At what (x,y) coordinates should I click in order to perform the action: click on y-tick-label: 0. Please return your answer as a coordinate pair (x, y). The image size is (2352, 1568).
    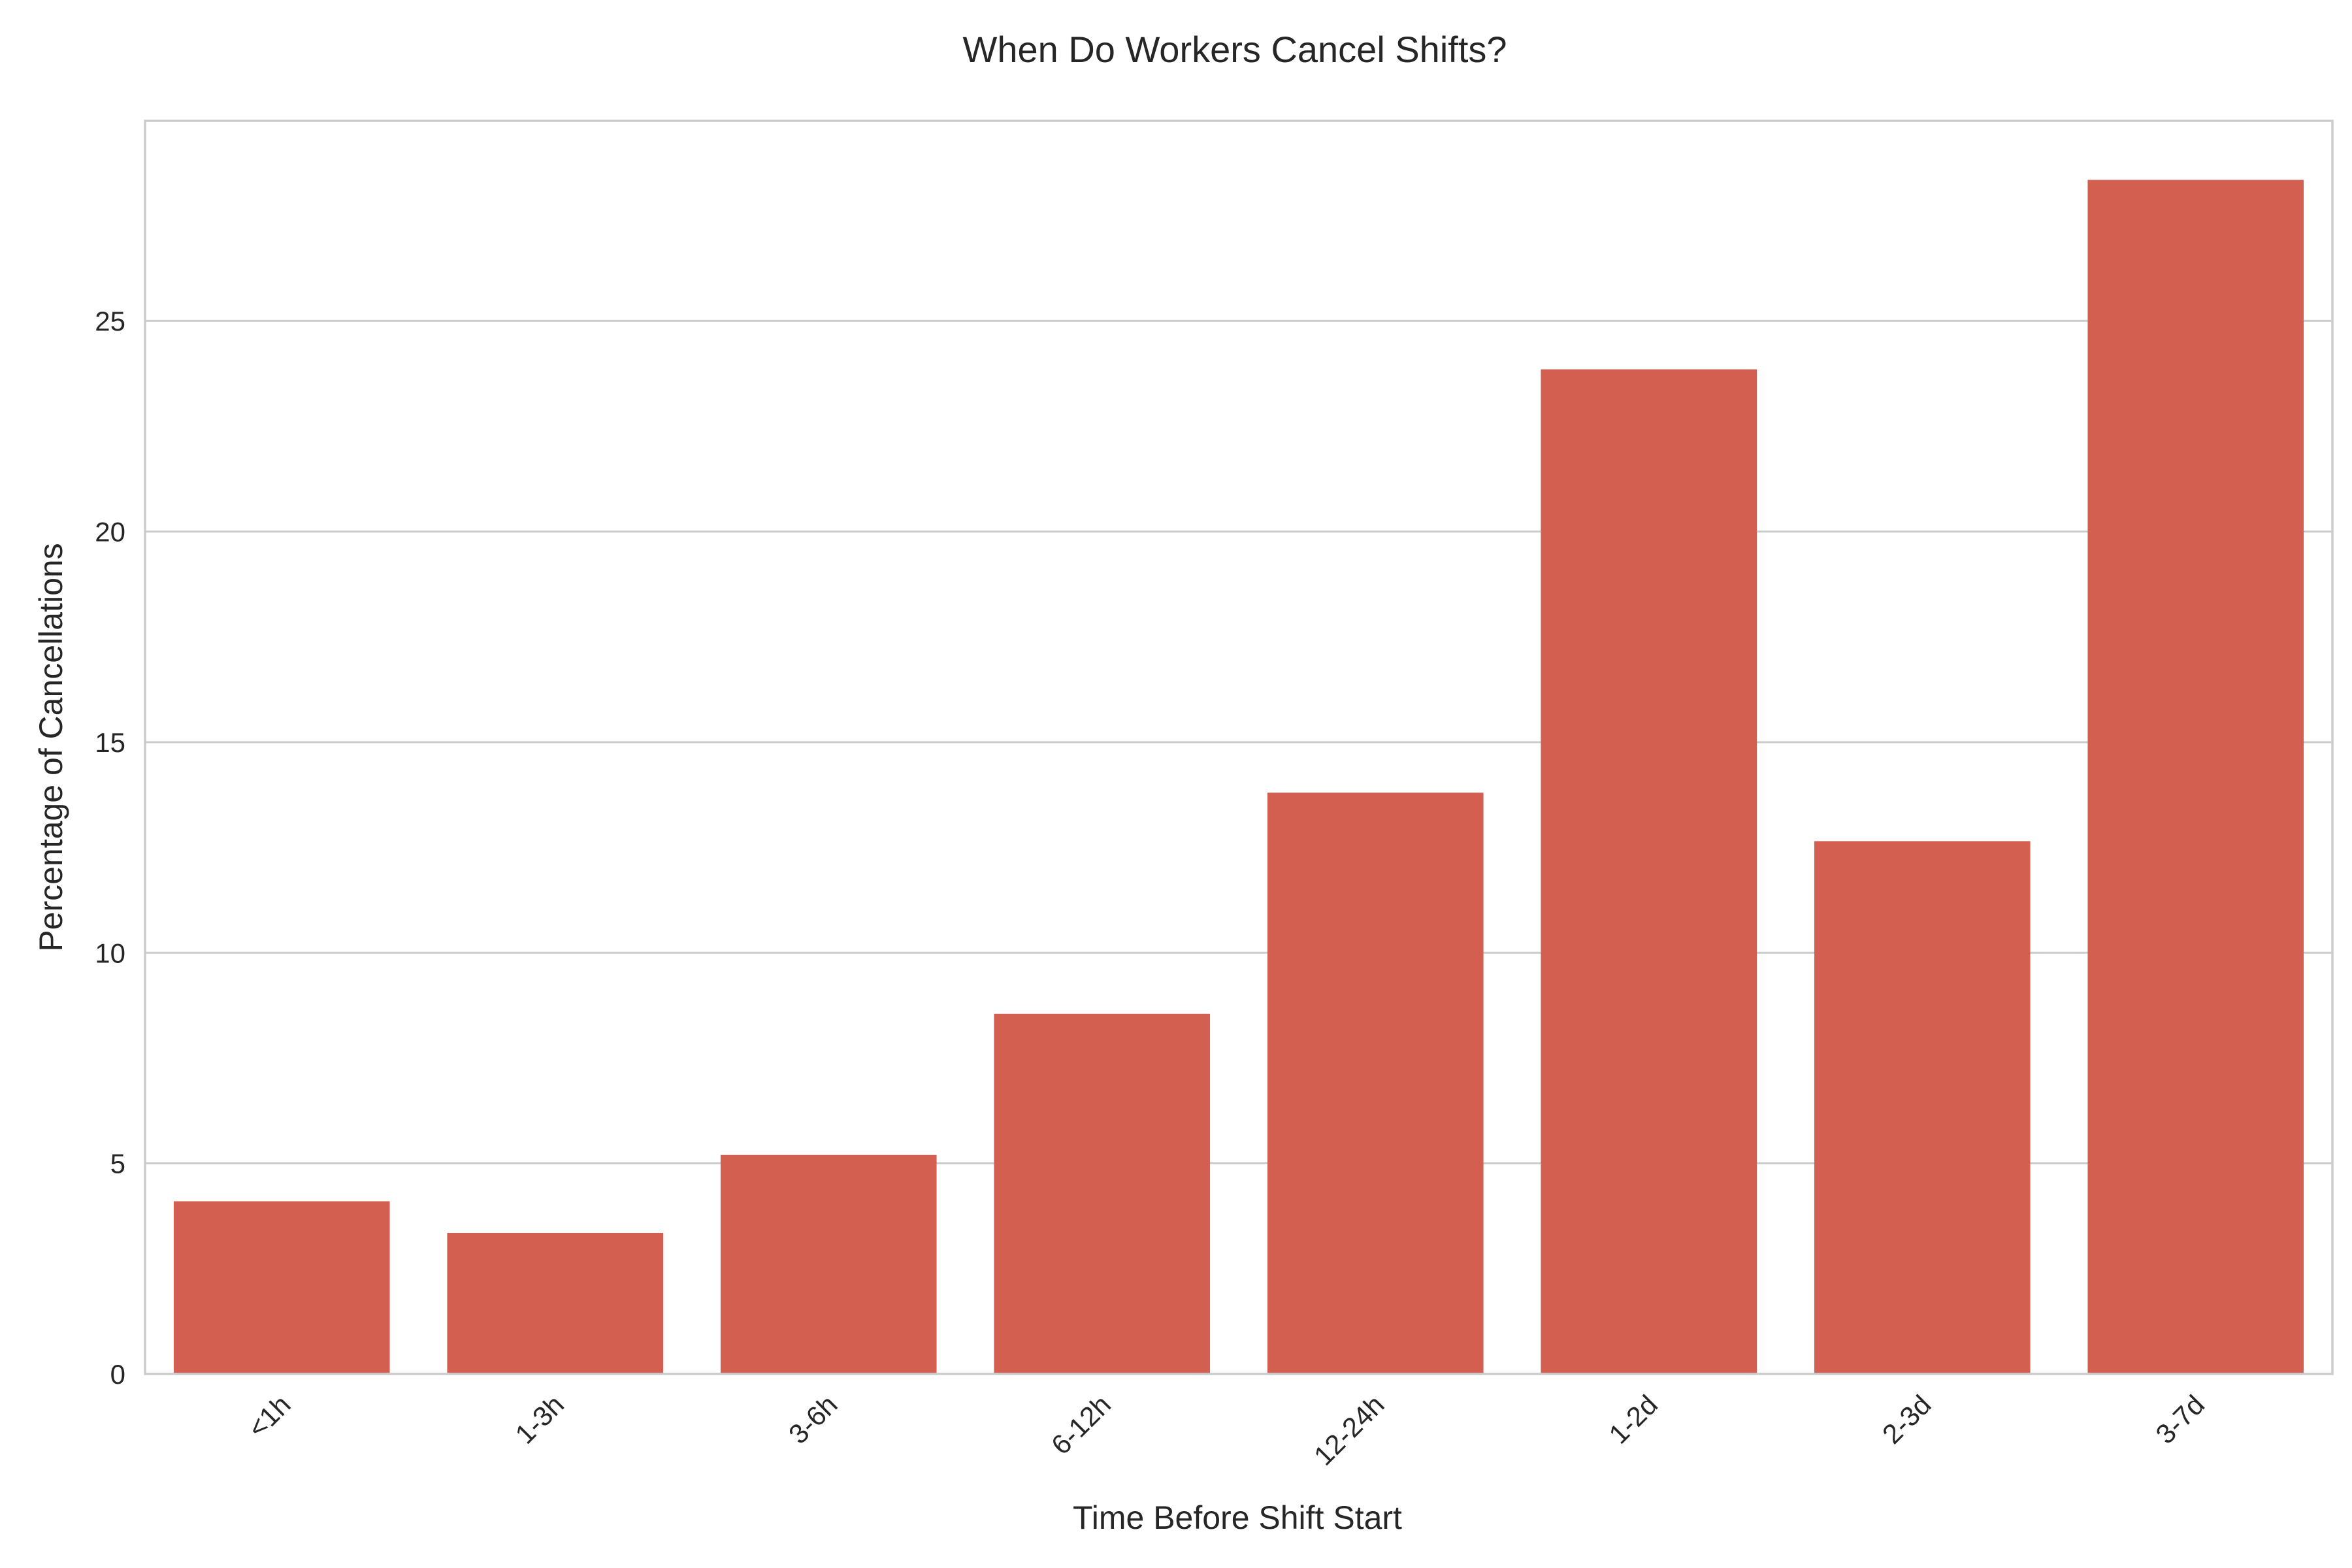
    Looking at the image, I should click on (117, 1374).